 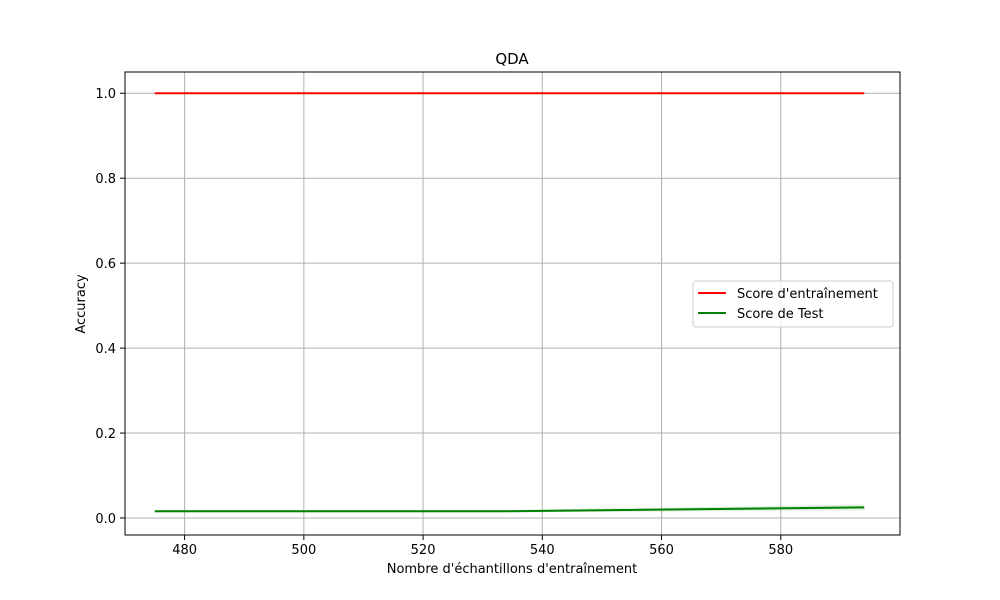 What do you see at coordinates (542, 550) in the screenshot?
I see `x-tick-label: 540` at bounding box center [542, 550].